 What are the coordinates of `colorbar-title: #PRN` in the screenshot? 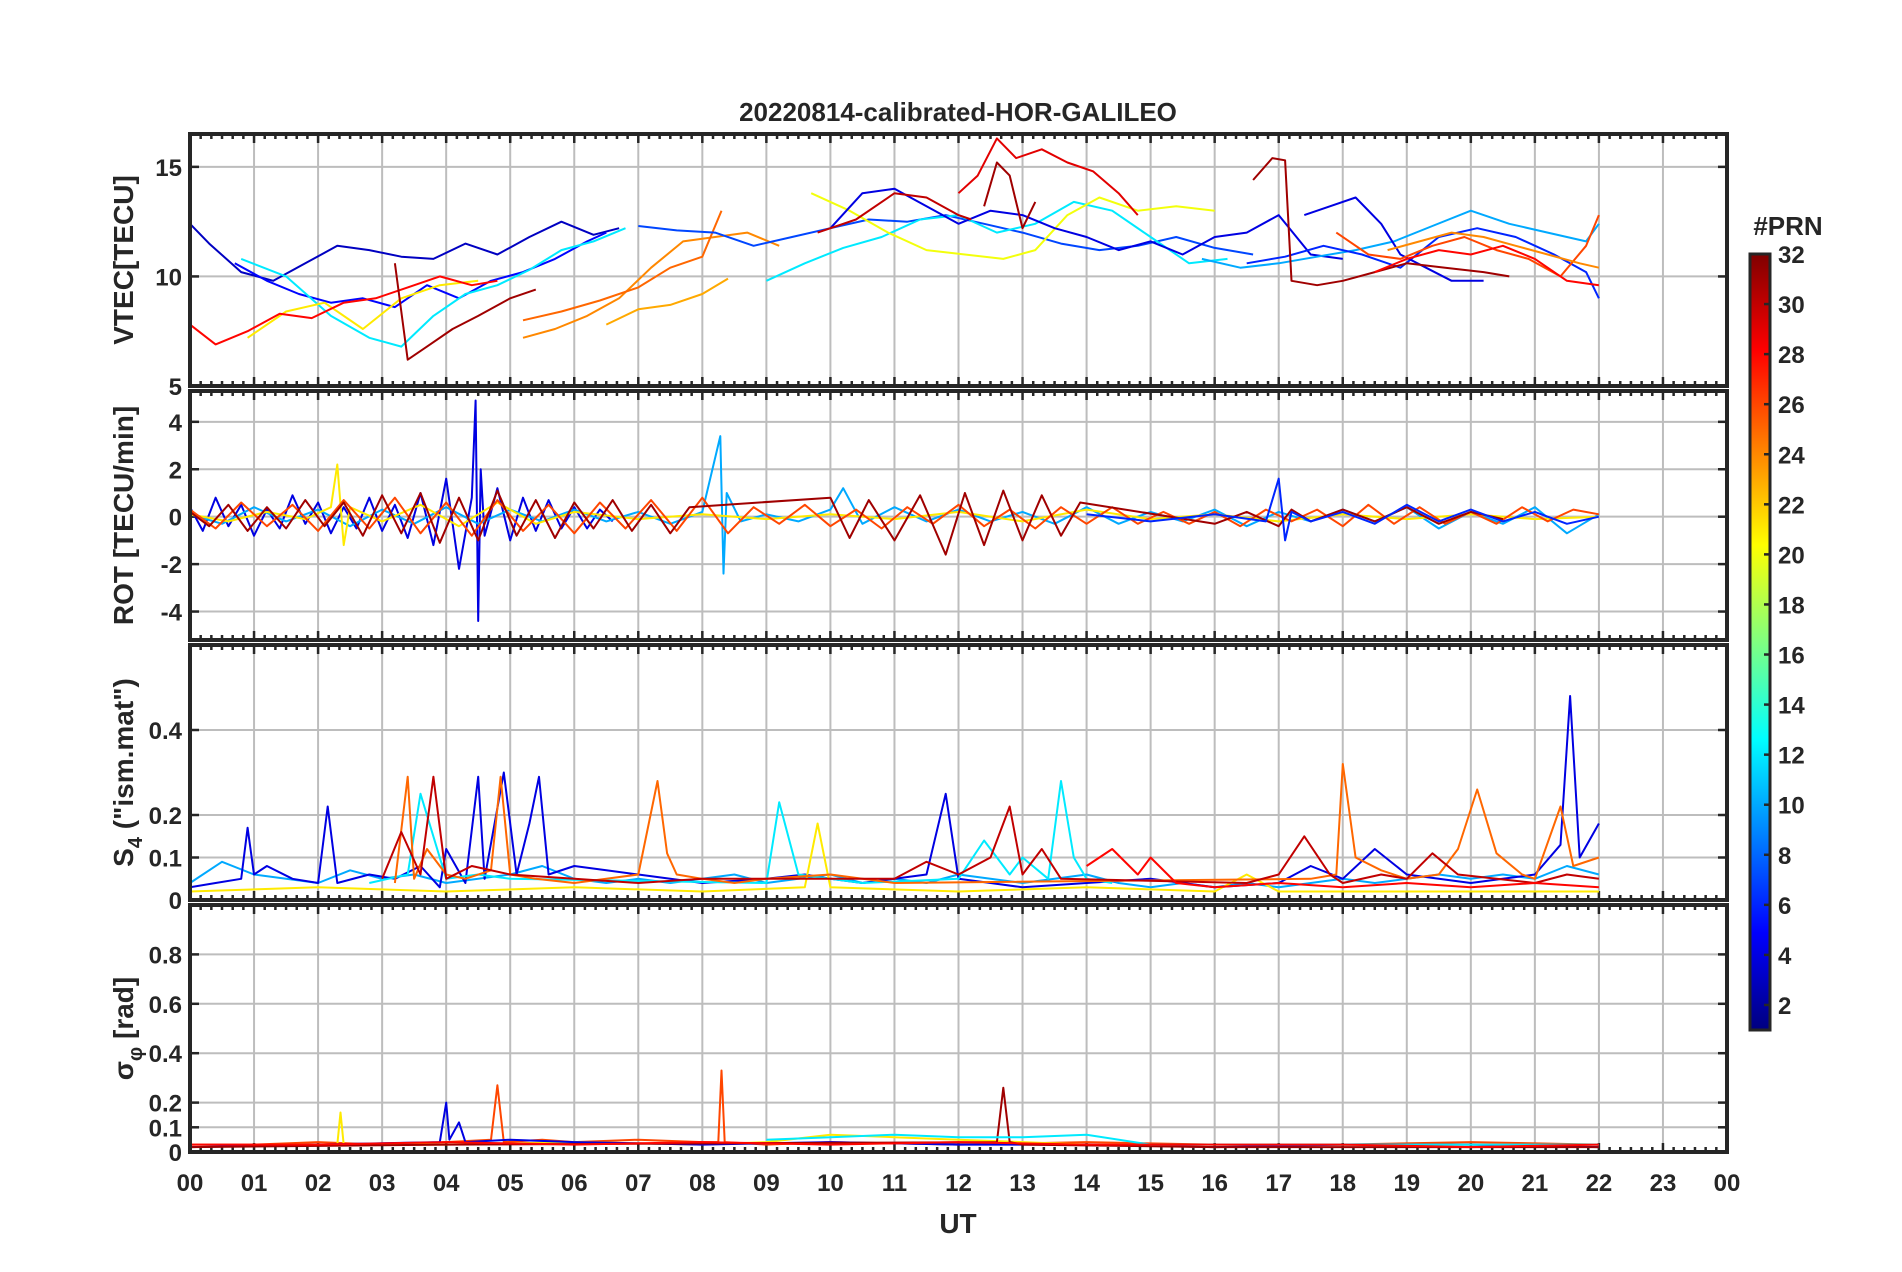 It's located at (1787, 226).